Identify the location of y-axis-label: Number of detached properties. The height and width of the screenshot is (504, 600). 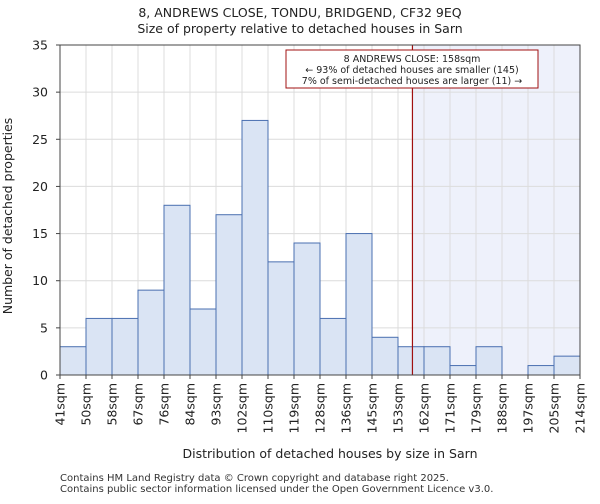
(7, 216).